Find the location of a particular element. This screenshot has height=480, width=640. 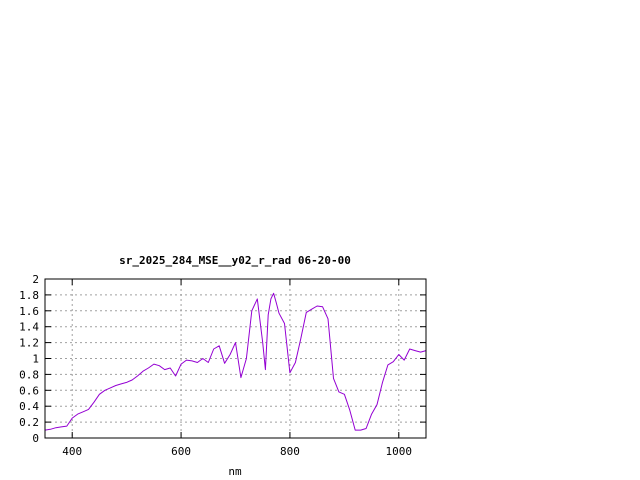

y-tick-label: 0.8 is located at coordinates (29, 374).